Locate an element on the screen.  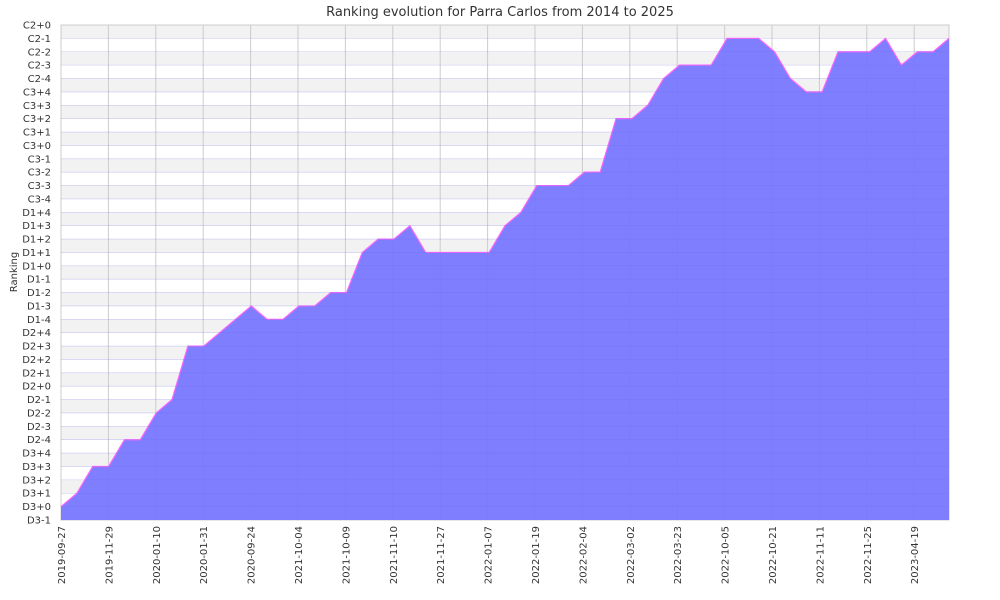
x-tick-label: 2022-10-05 is located at coordinates (726, 555).